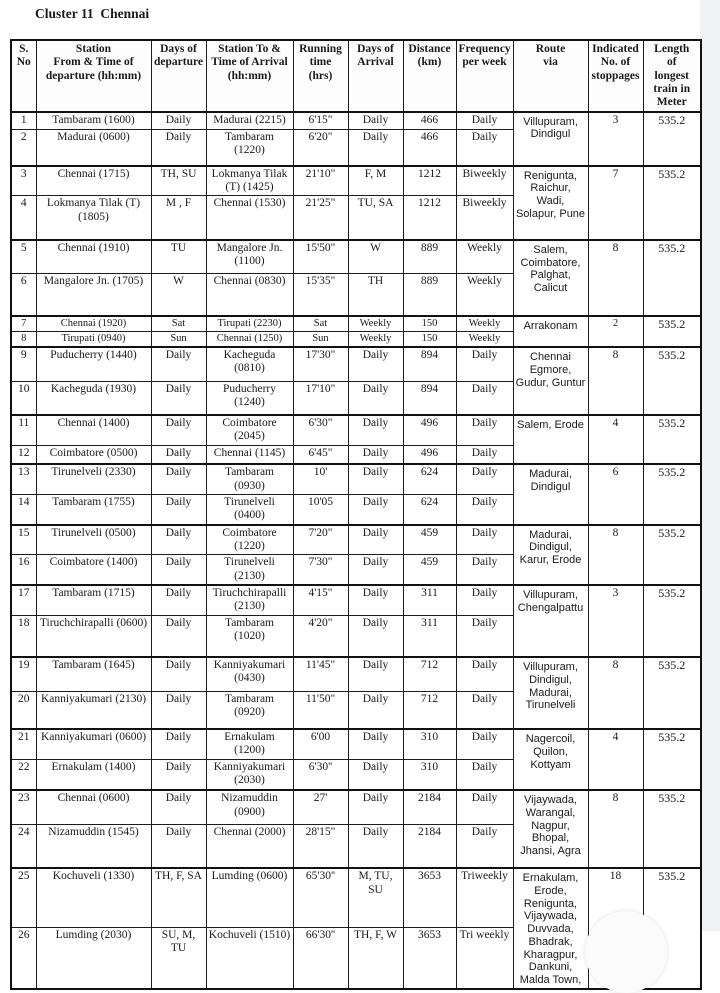 This screenshot has height=993, width=720. I want to click on cell-station-from: Kanniyakumari (0600), so click(93, 744).